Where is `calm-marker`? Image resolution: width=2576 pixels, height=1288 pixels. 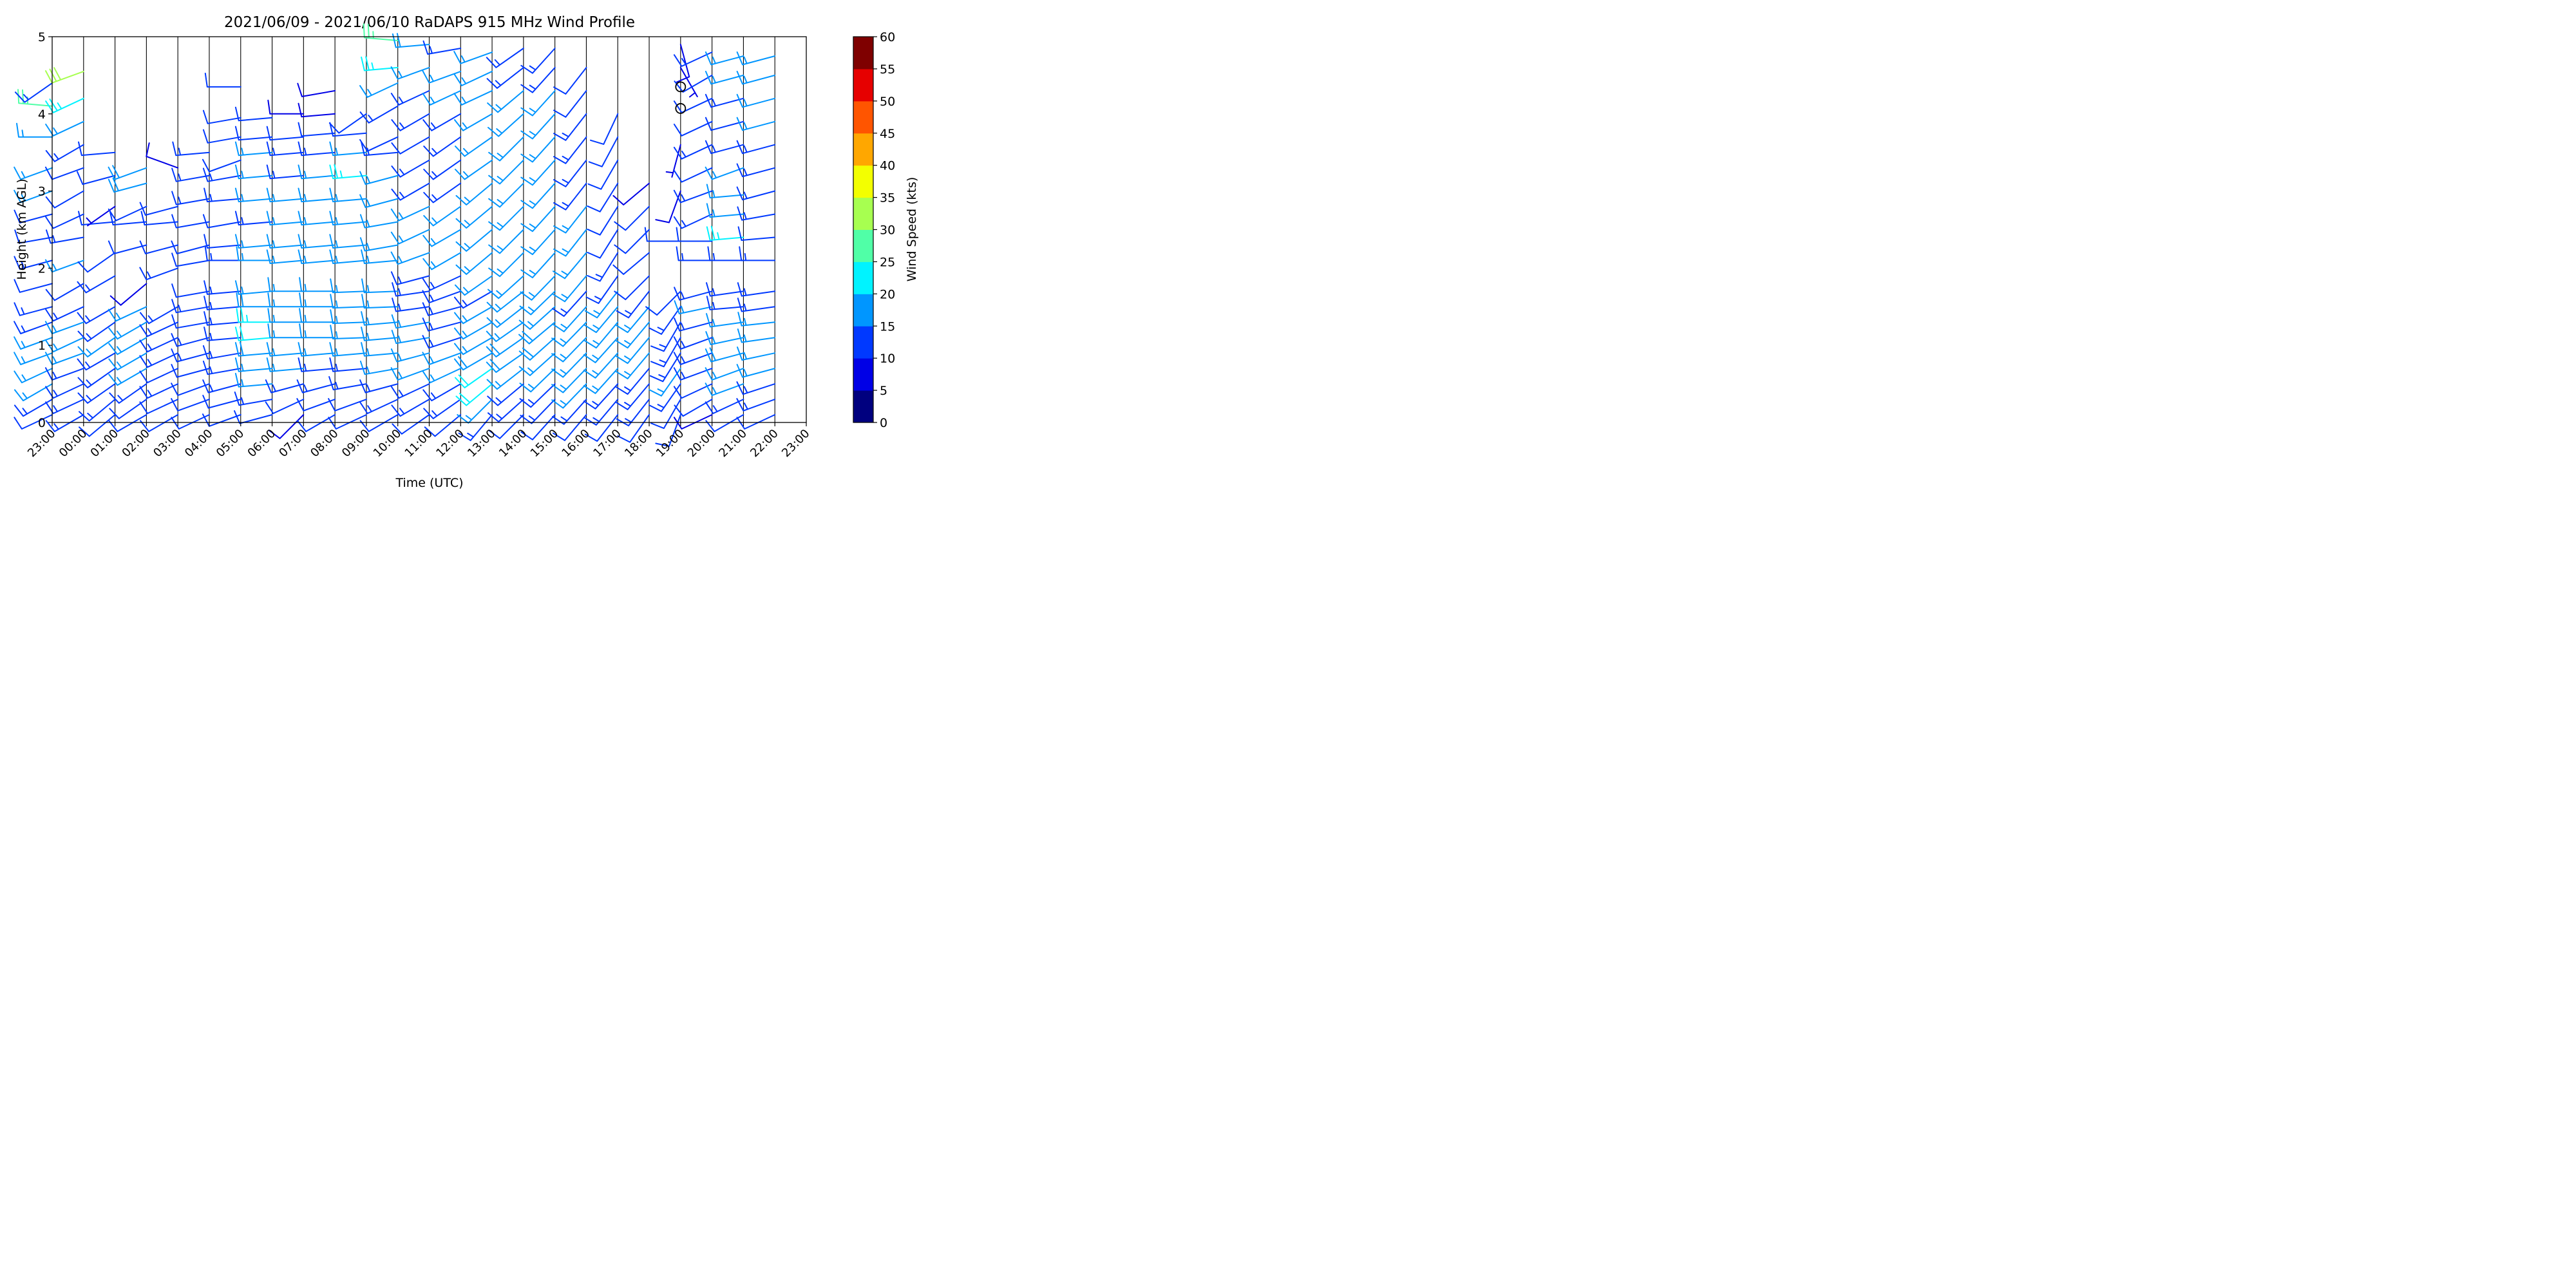
calm-marker is located at coordinates (681, 87).